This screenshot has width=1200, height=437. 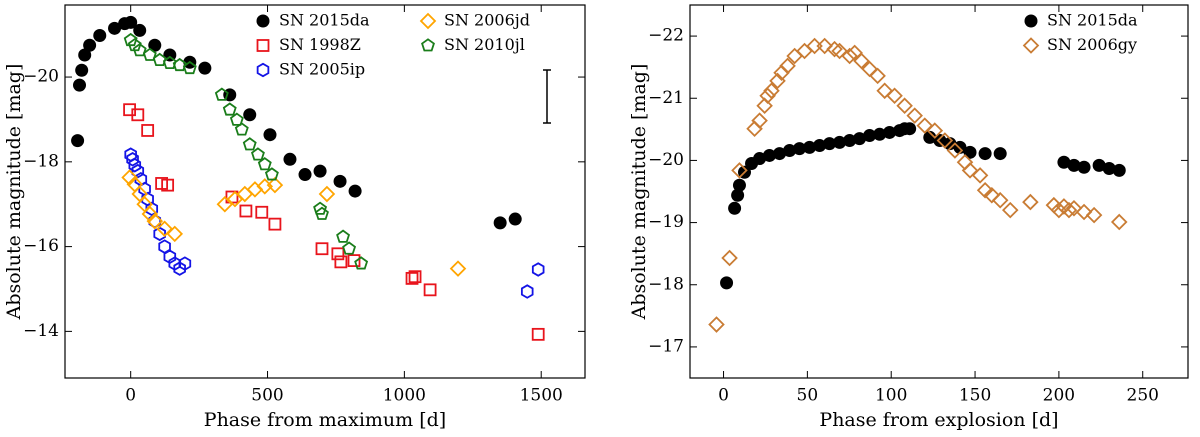 I want to click on x-tick-label: 150, so click(x=975, y=396).